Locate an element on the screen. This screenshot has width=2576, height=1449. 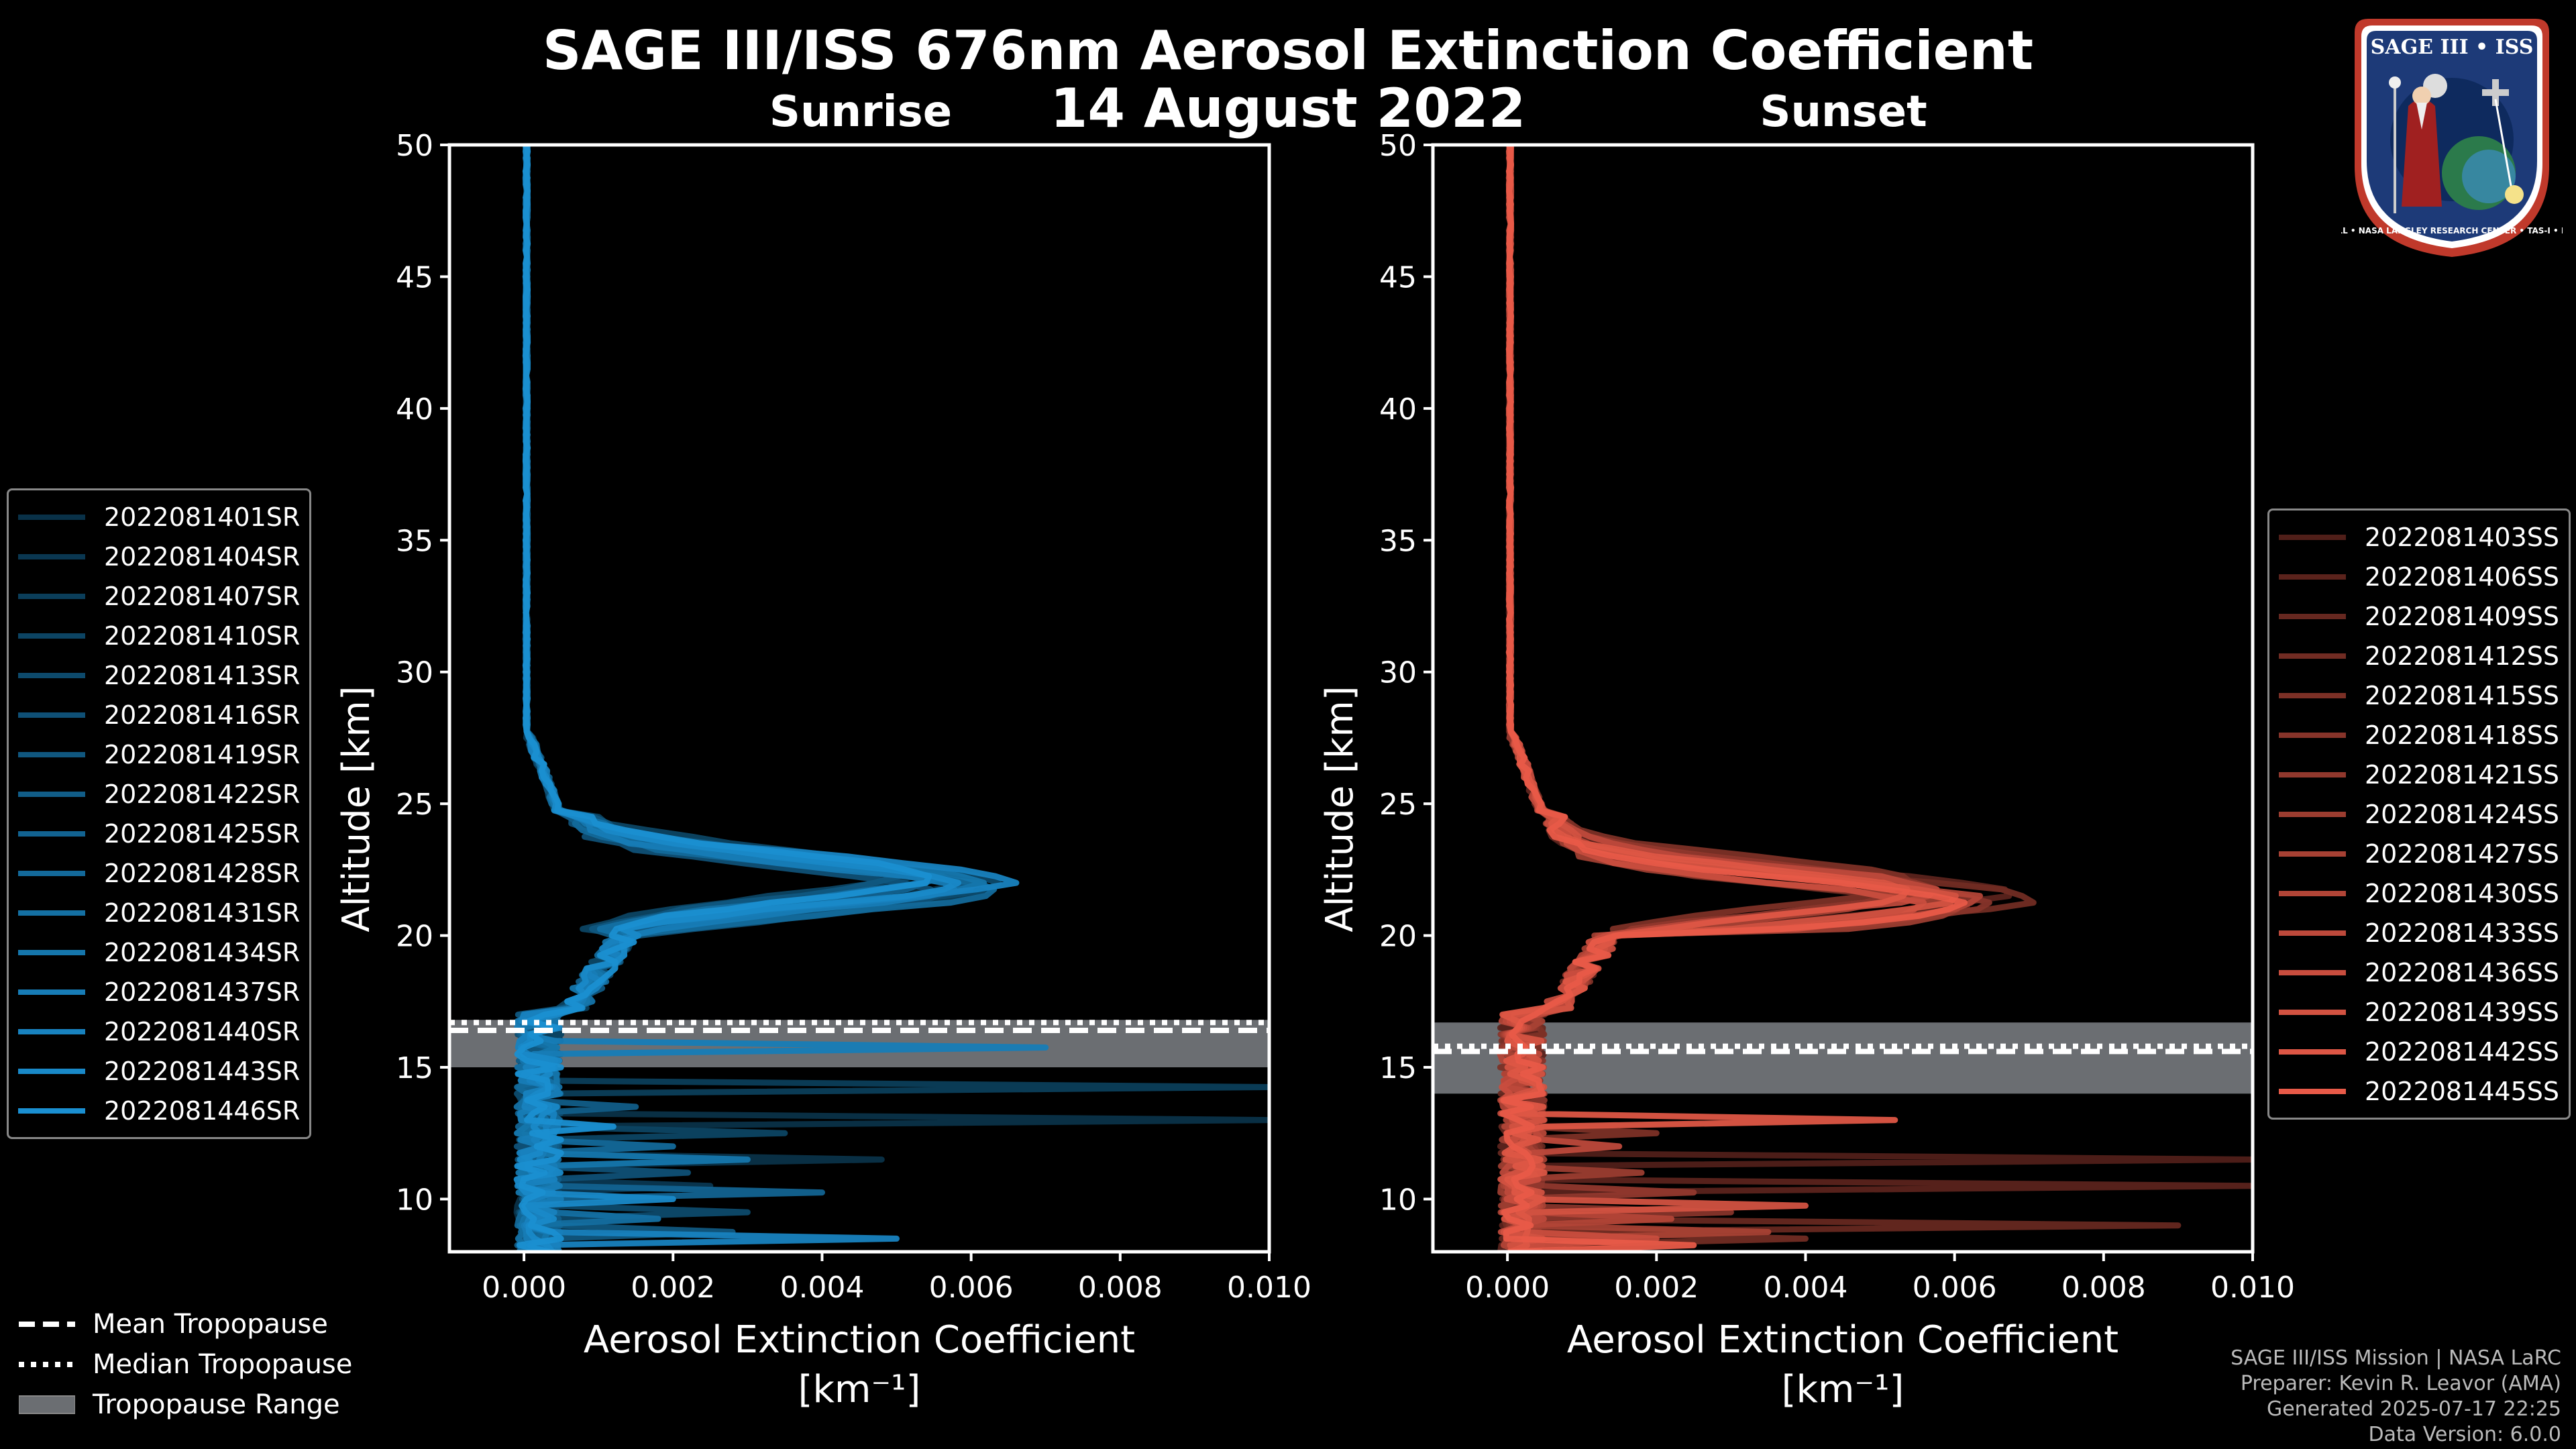
legend-item: 2022081409SS is located at coordinates (2419, 616).